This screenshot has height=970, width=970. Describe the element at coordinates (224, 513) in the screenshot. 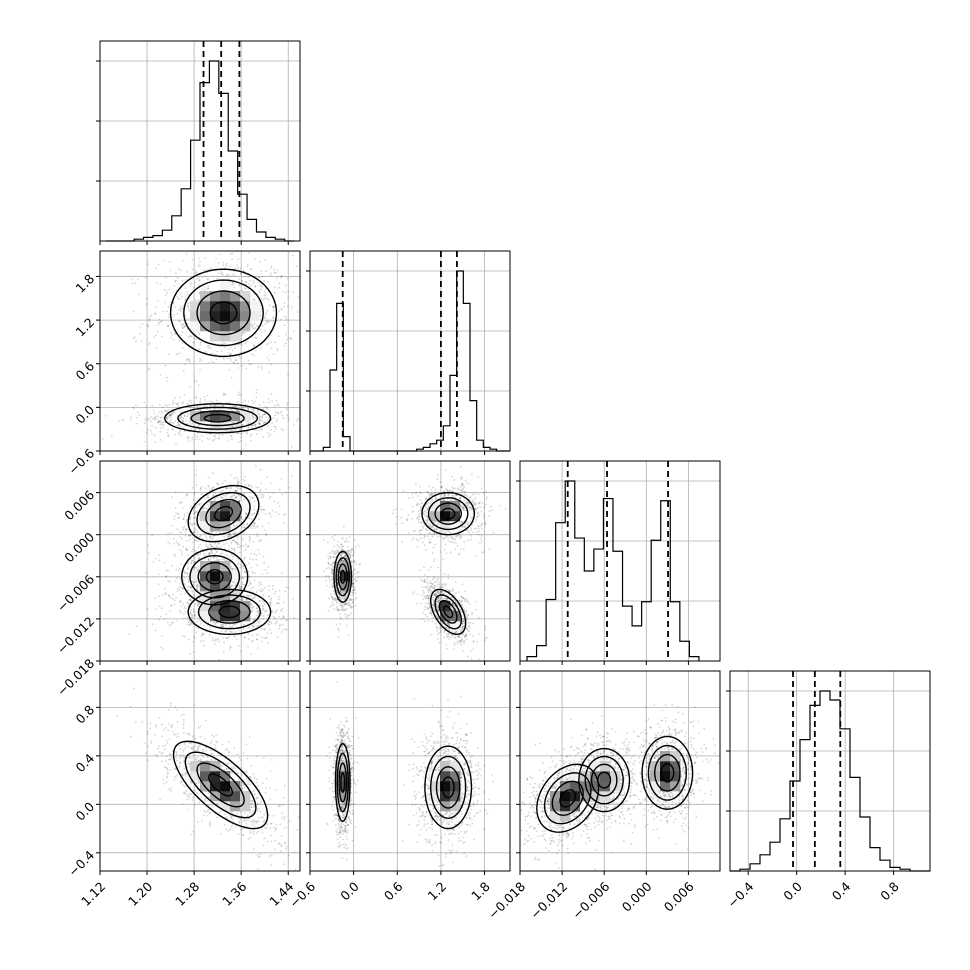

I see `contour-line` at that location.